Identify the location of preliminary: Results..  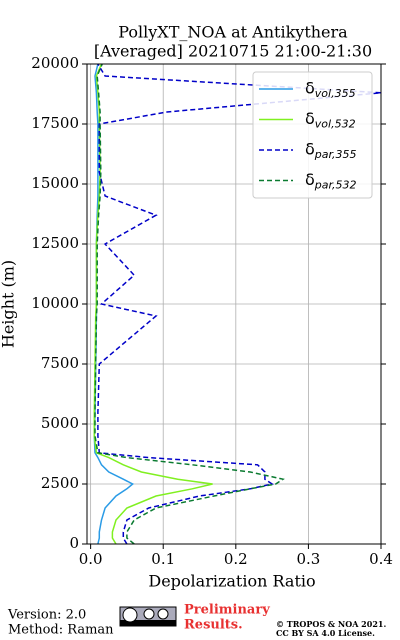
(213, 625).